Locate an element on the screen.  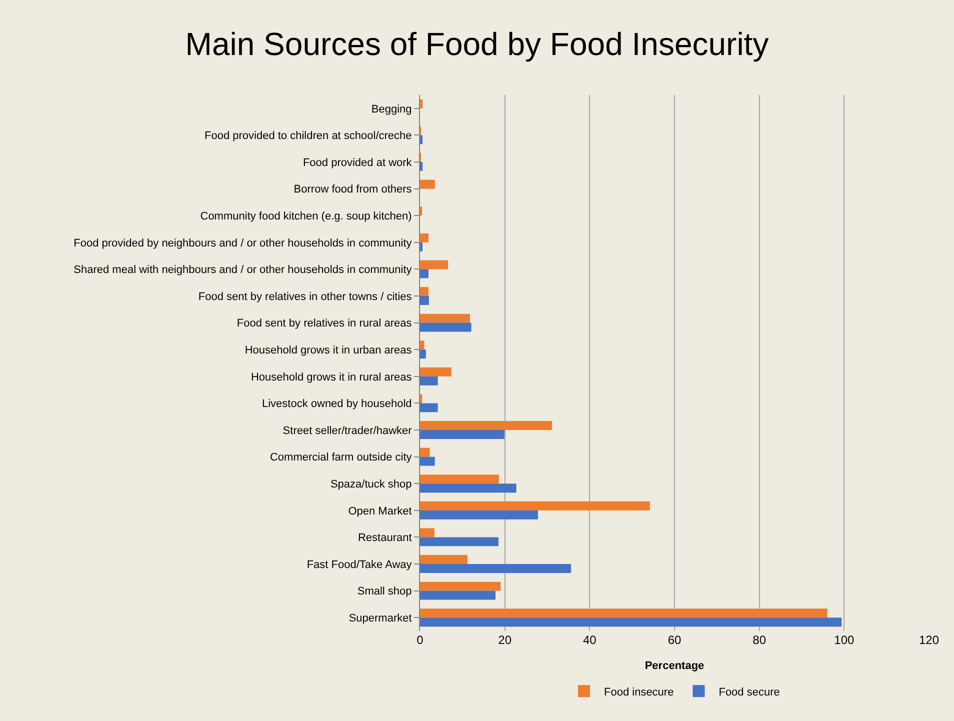
y-tick-label: Restaurant is located at coordinates (385, 538).